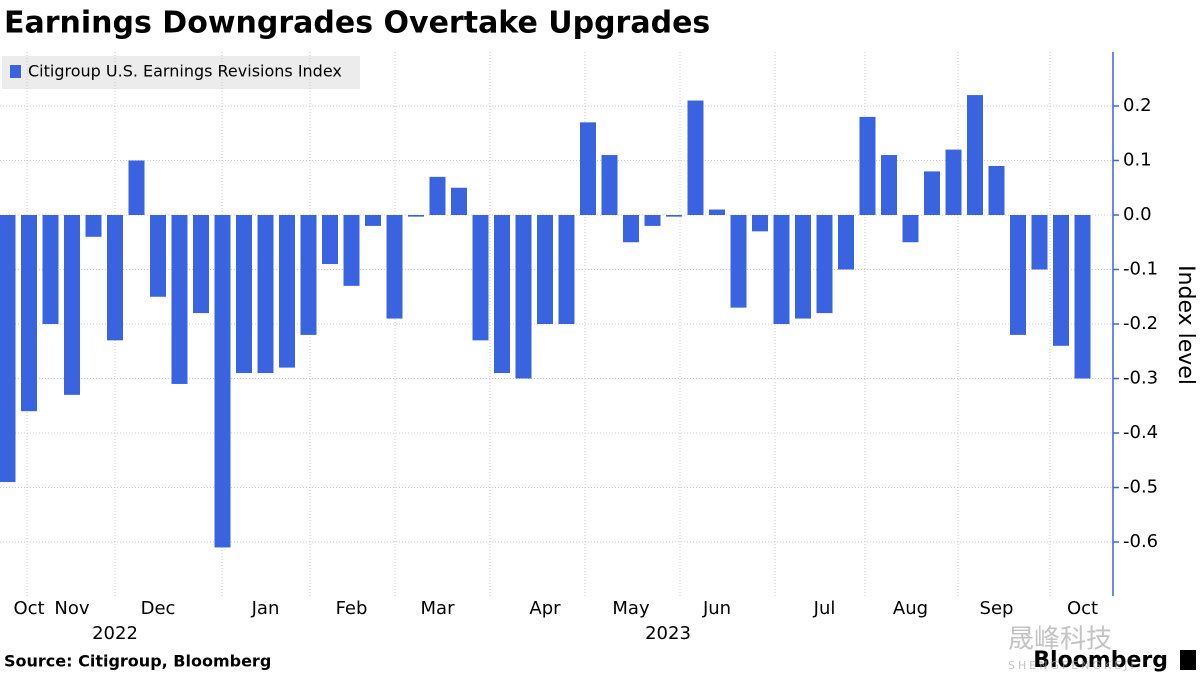  I want to click on y-tick-label: -0.6, so click(1140, 541).